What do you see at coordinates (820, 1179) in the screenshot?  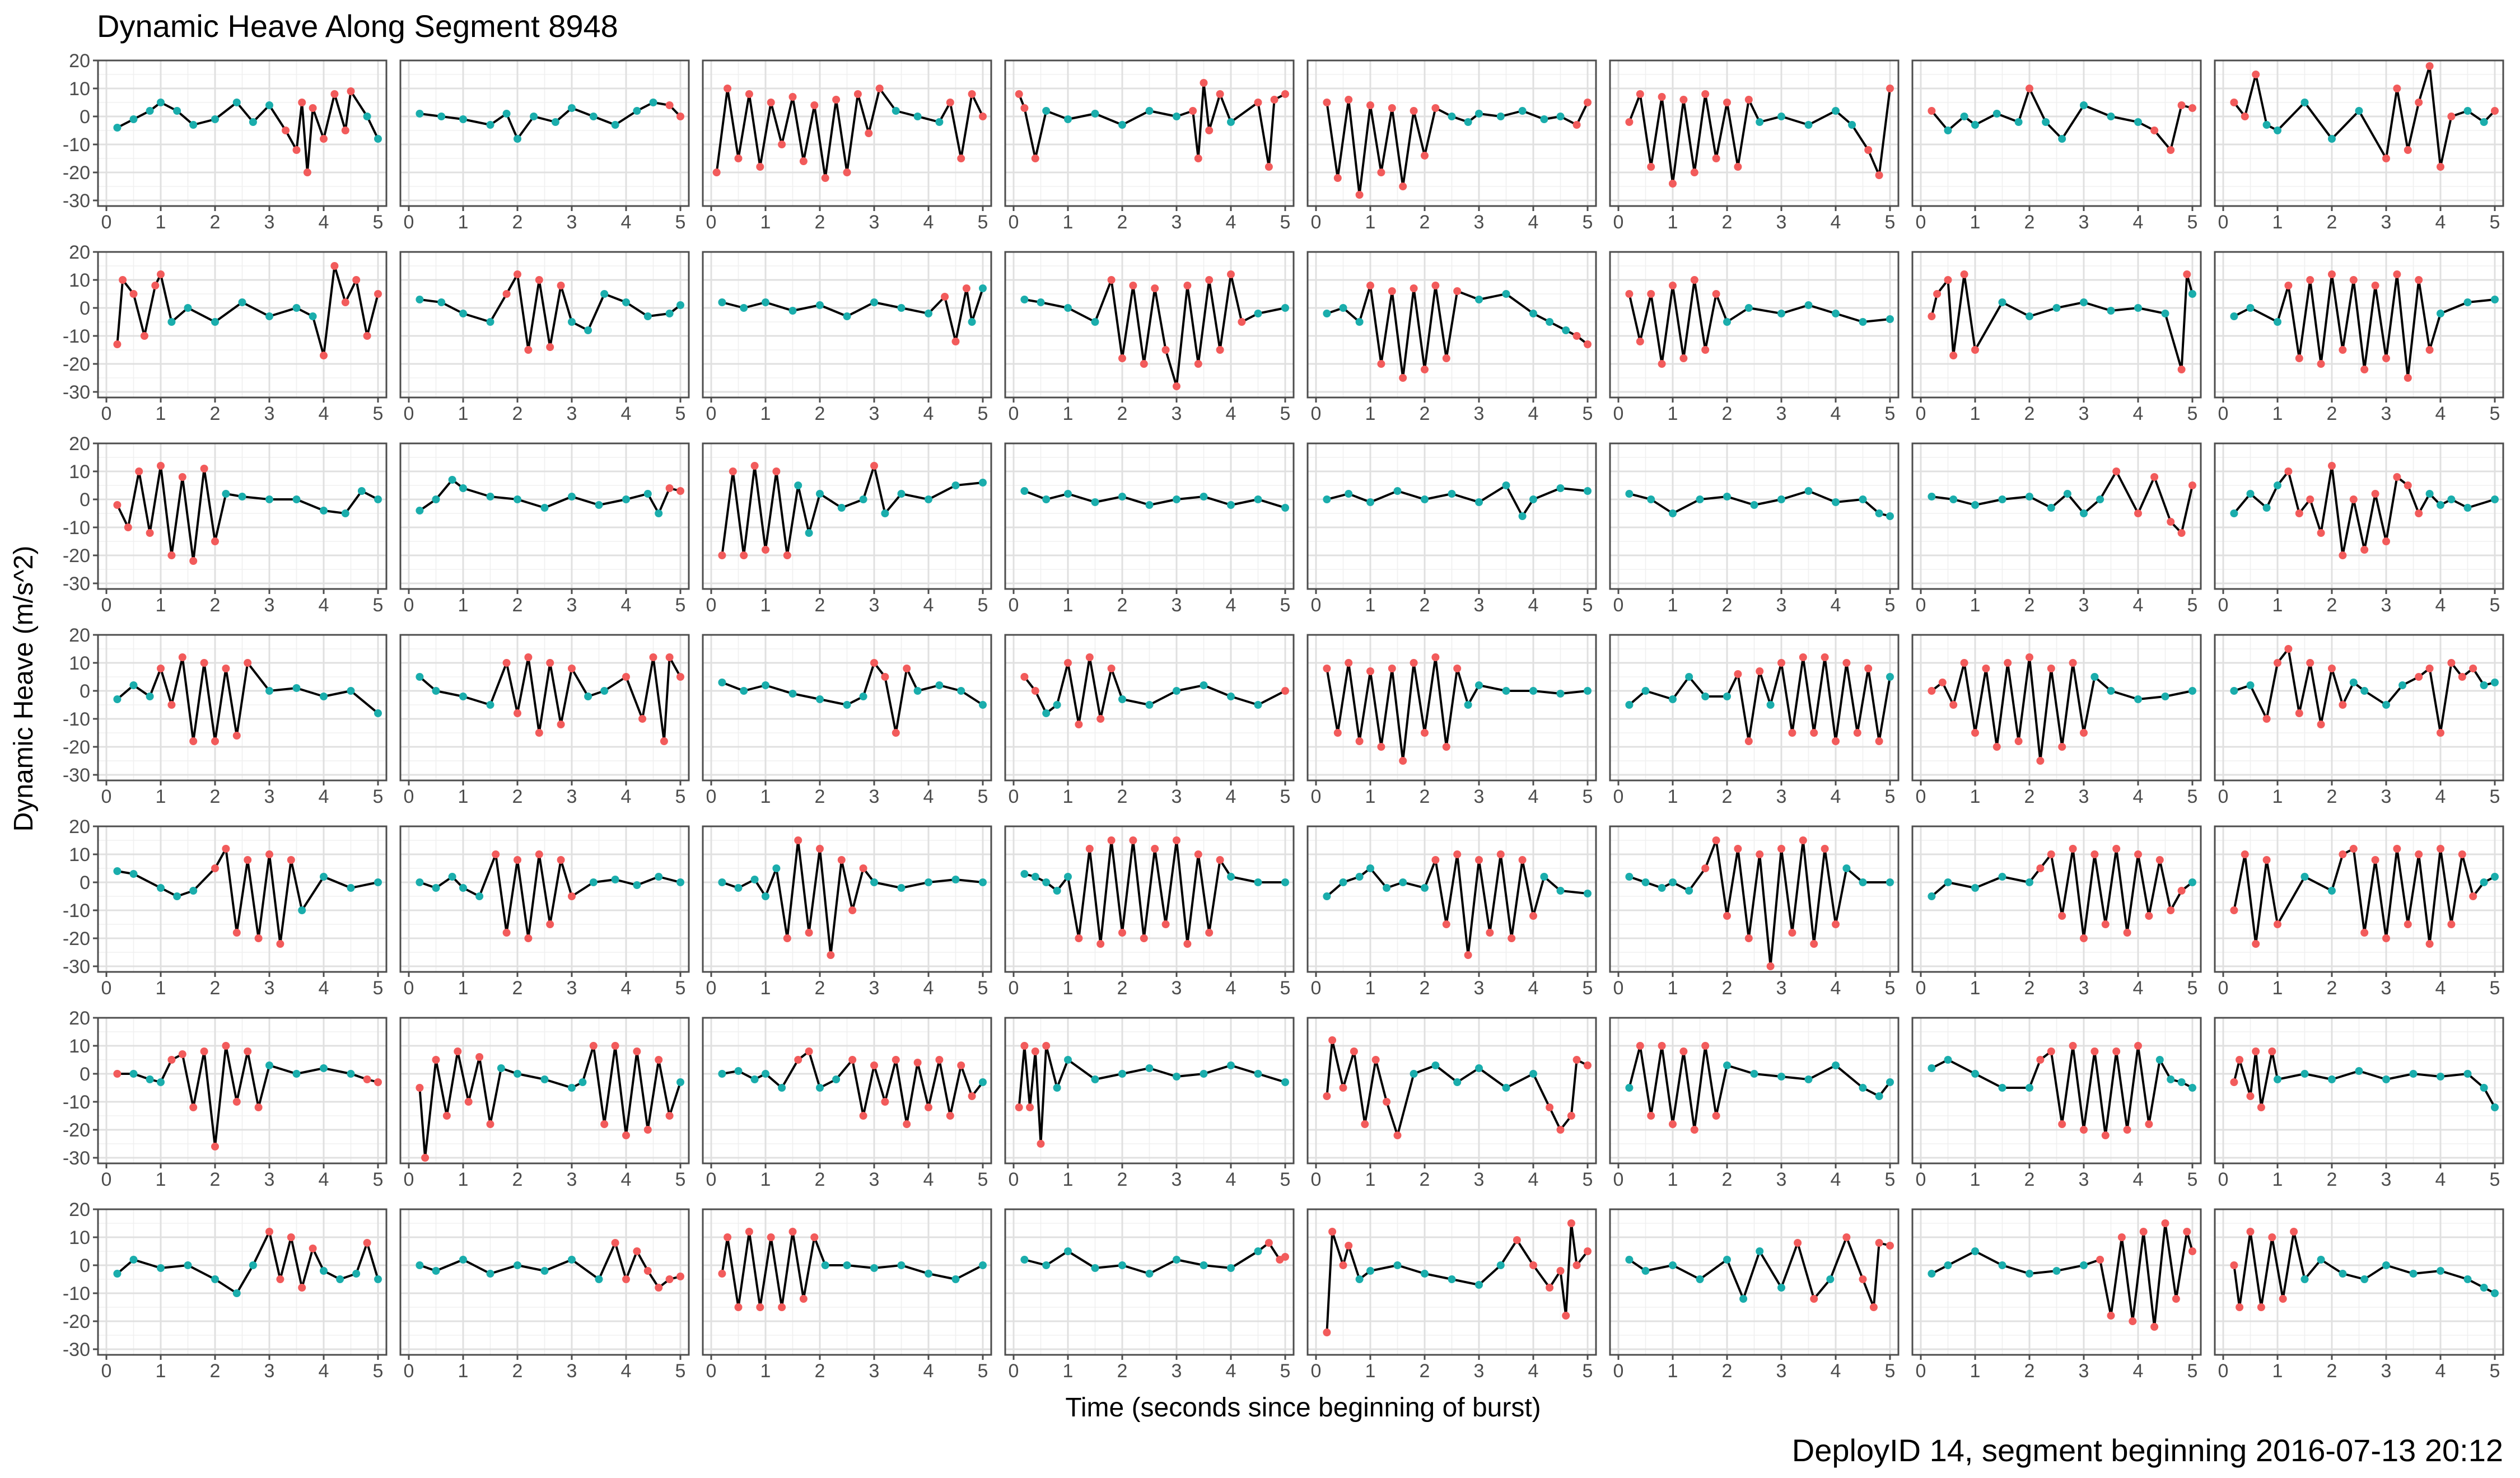 I see `x-tick-label: 2` at bounding box center [820, 1179].